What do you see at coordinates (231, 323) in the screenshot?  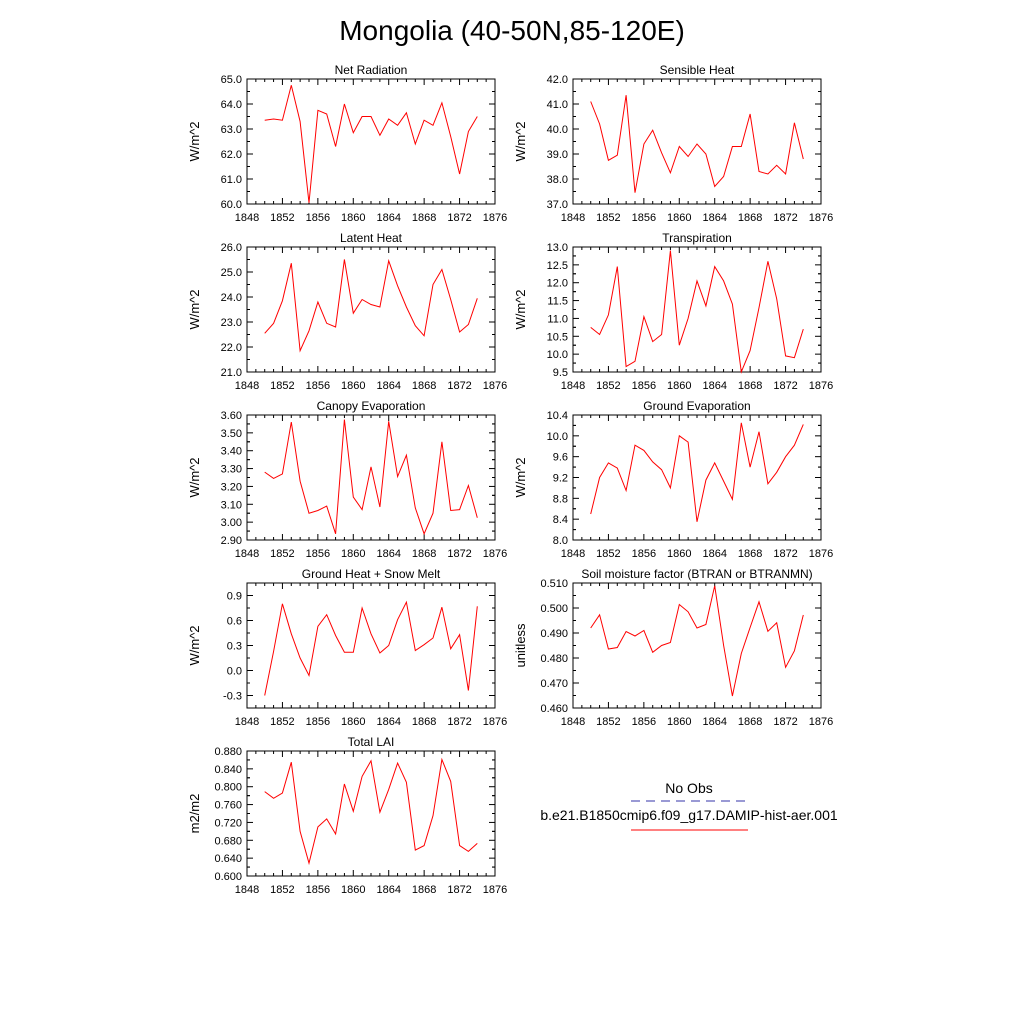 I see `y-tick-label: 23.0` at bounding box center [231, 323].